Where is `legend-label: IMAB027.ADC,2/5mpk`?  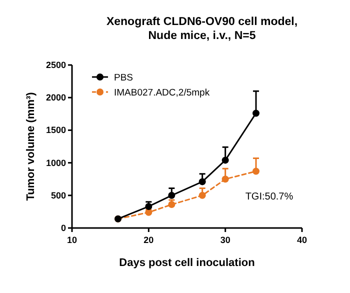 legend-label: IMAB027.ADC,2/5mpk is located at coordinates (162, 93).